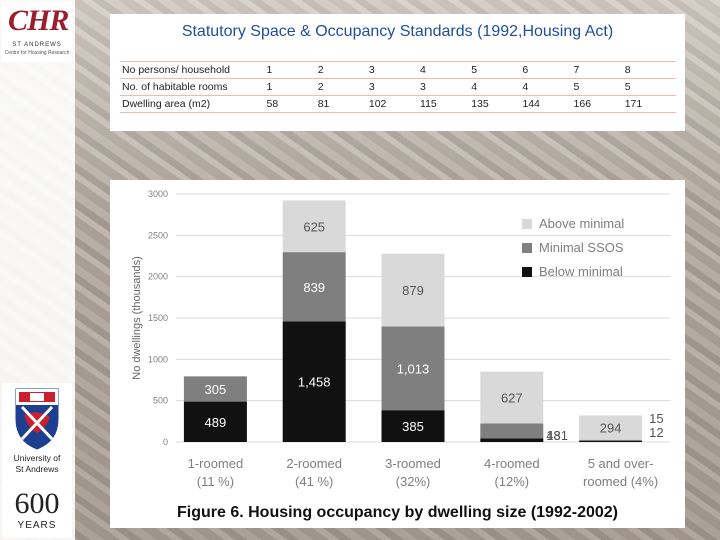 This screenshot has height=540, width=720. Describe the element at coordinates (599, 70) in the screenshot. I see `table-cell: 7` at that location.